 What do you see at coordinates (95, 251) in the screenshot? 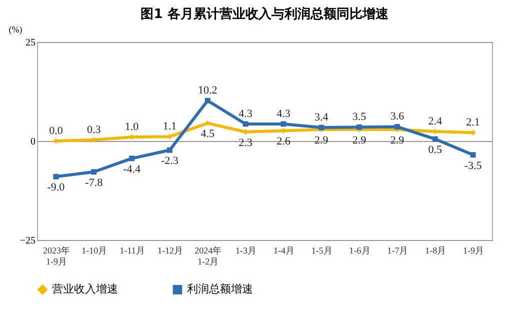
I see `x-tick-label: 1-10月` at bounding box center [95, 251].